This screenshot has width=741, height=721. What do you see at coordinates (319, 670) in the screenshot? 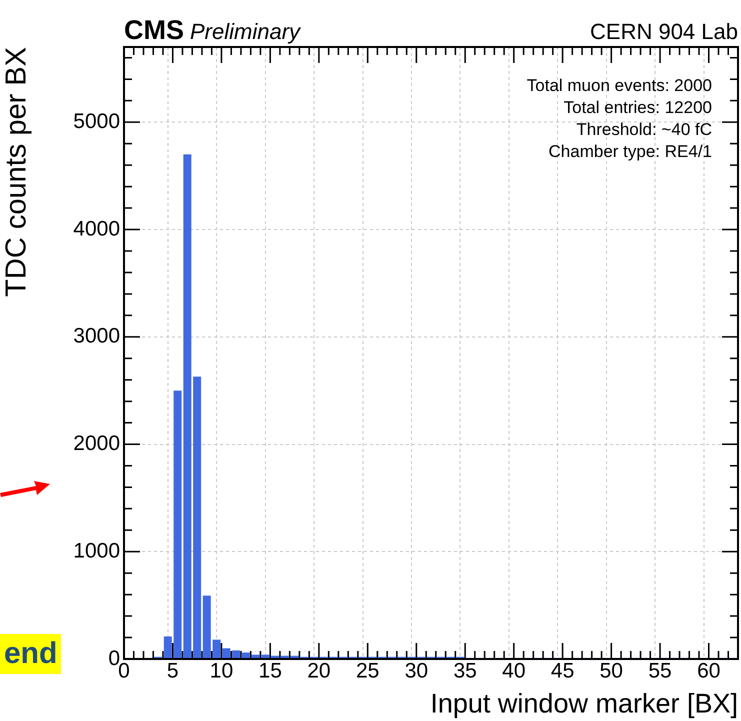
I see `x-tick-label: 20` at bounding box center [319, 670].